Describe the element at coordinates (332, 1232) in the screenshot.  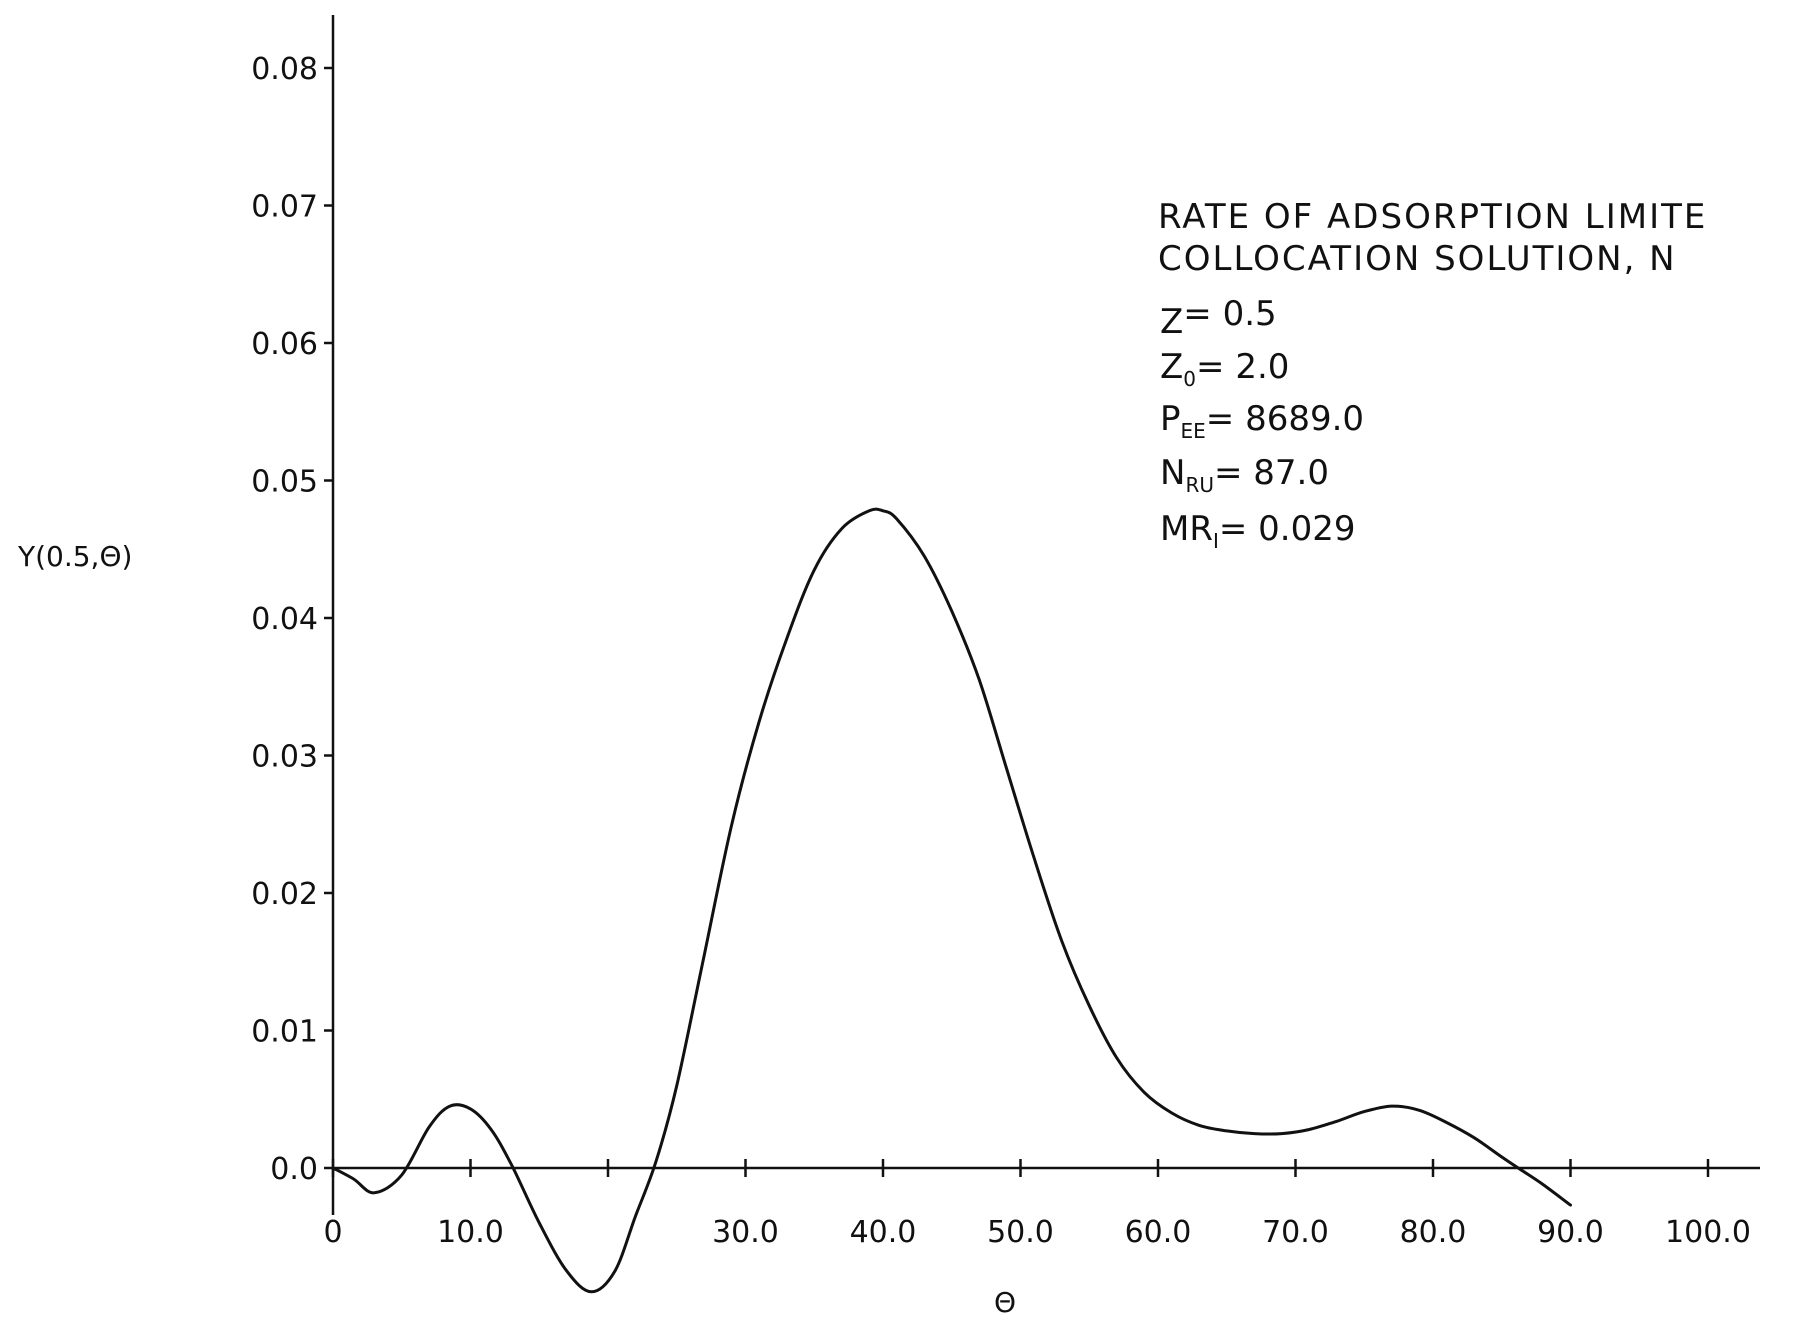
I see `x-tick-label: 0` at that location.